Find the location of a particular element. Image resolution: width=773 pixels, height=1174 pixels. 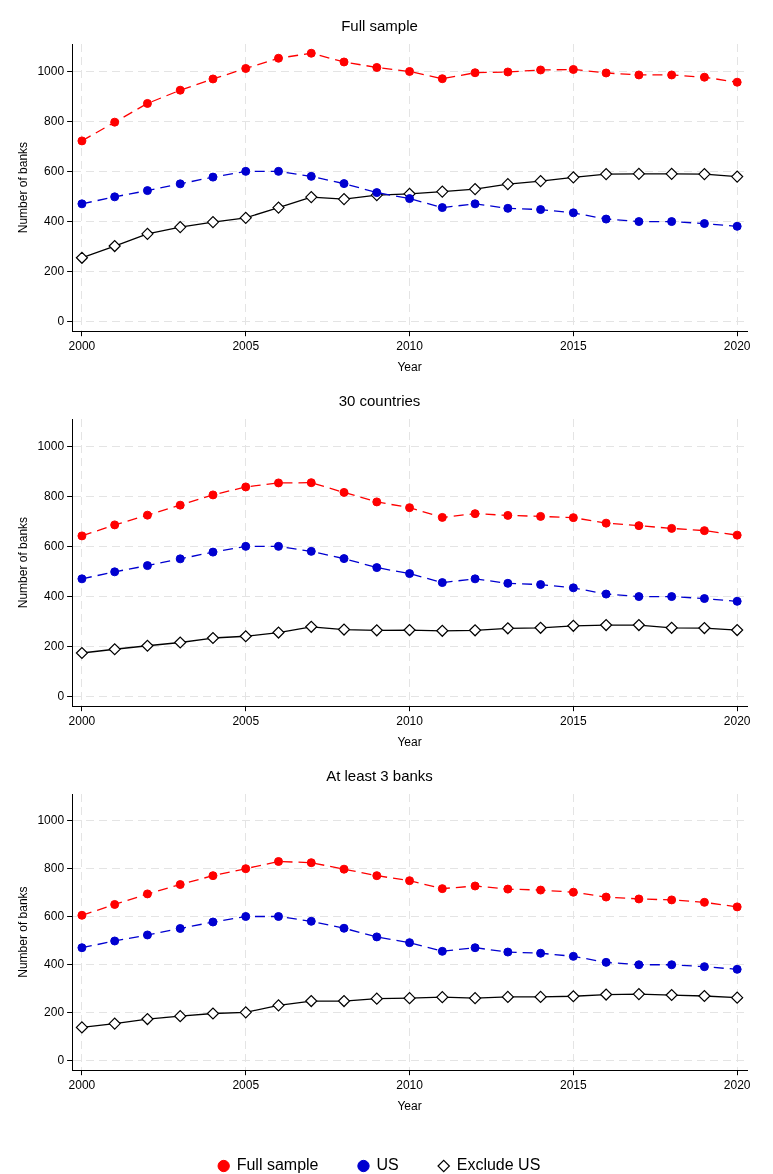

y-tick-label: 200 is located at coordinates (54, 645).